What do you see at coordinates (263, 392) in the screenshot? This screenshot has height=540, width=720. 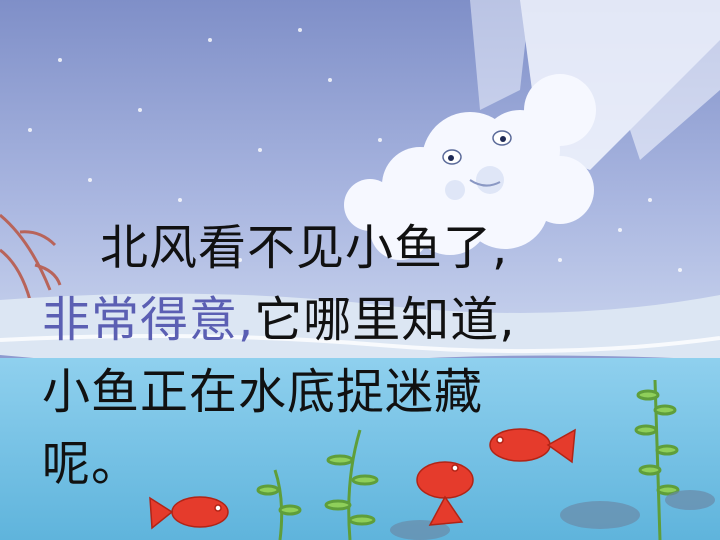 I see `story-line-3: 小鱼正在水底捉迷藏` at bounding box center [263, 392].